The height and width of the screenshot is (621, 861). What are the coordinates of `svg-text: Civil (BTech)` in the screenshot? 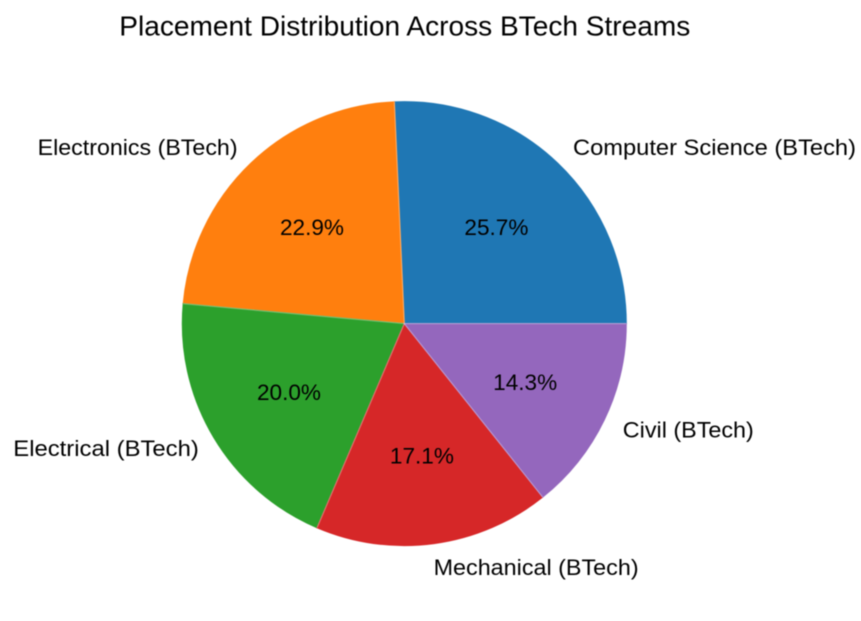 It's located at (688, 429).